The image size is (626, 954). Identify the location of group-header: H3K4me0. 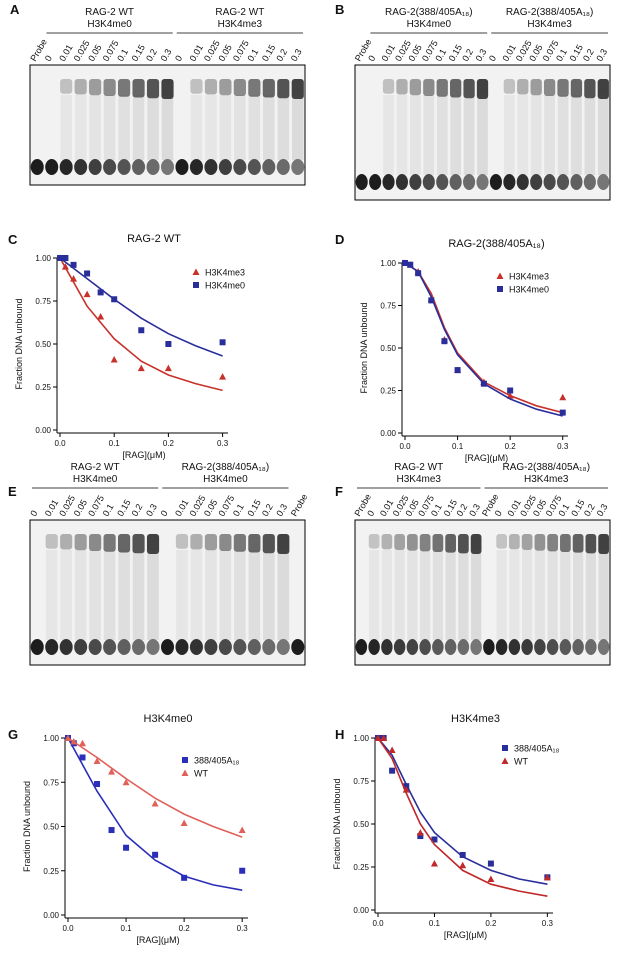
(225, 479).